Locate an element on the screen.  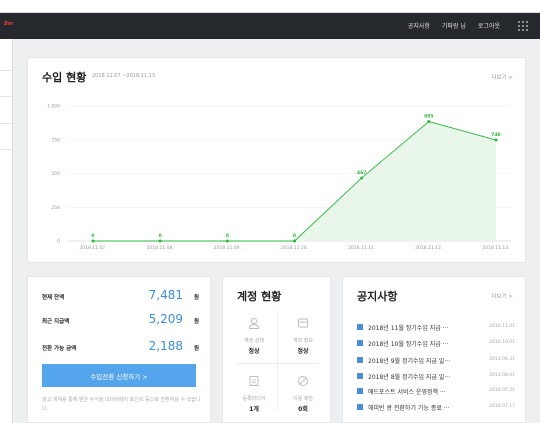
balance-label: 전환 가능 금액 is located at coordinates (59, 349).